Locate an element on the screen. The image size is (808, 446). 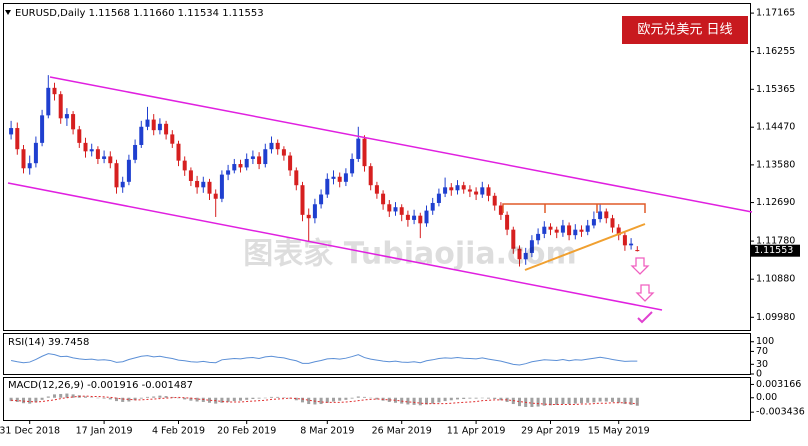
y-tick-label: 0.00 is located at coordinates (766, 397).